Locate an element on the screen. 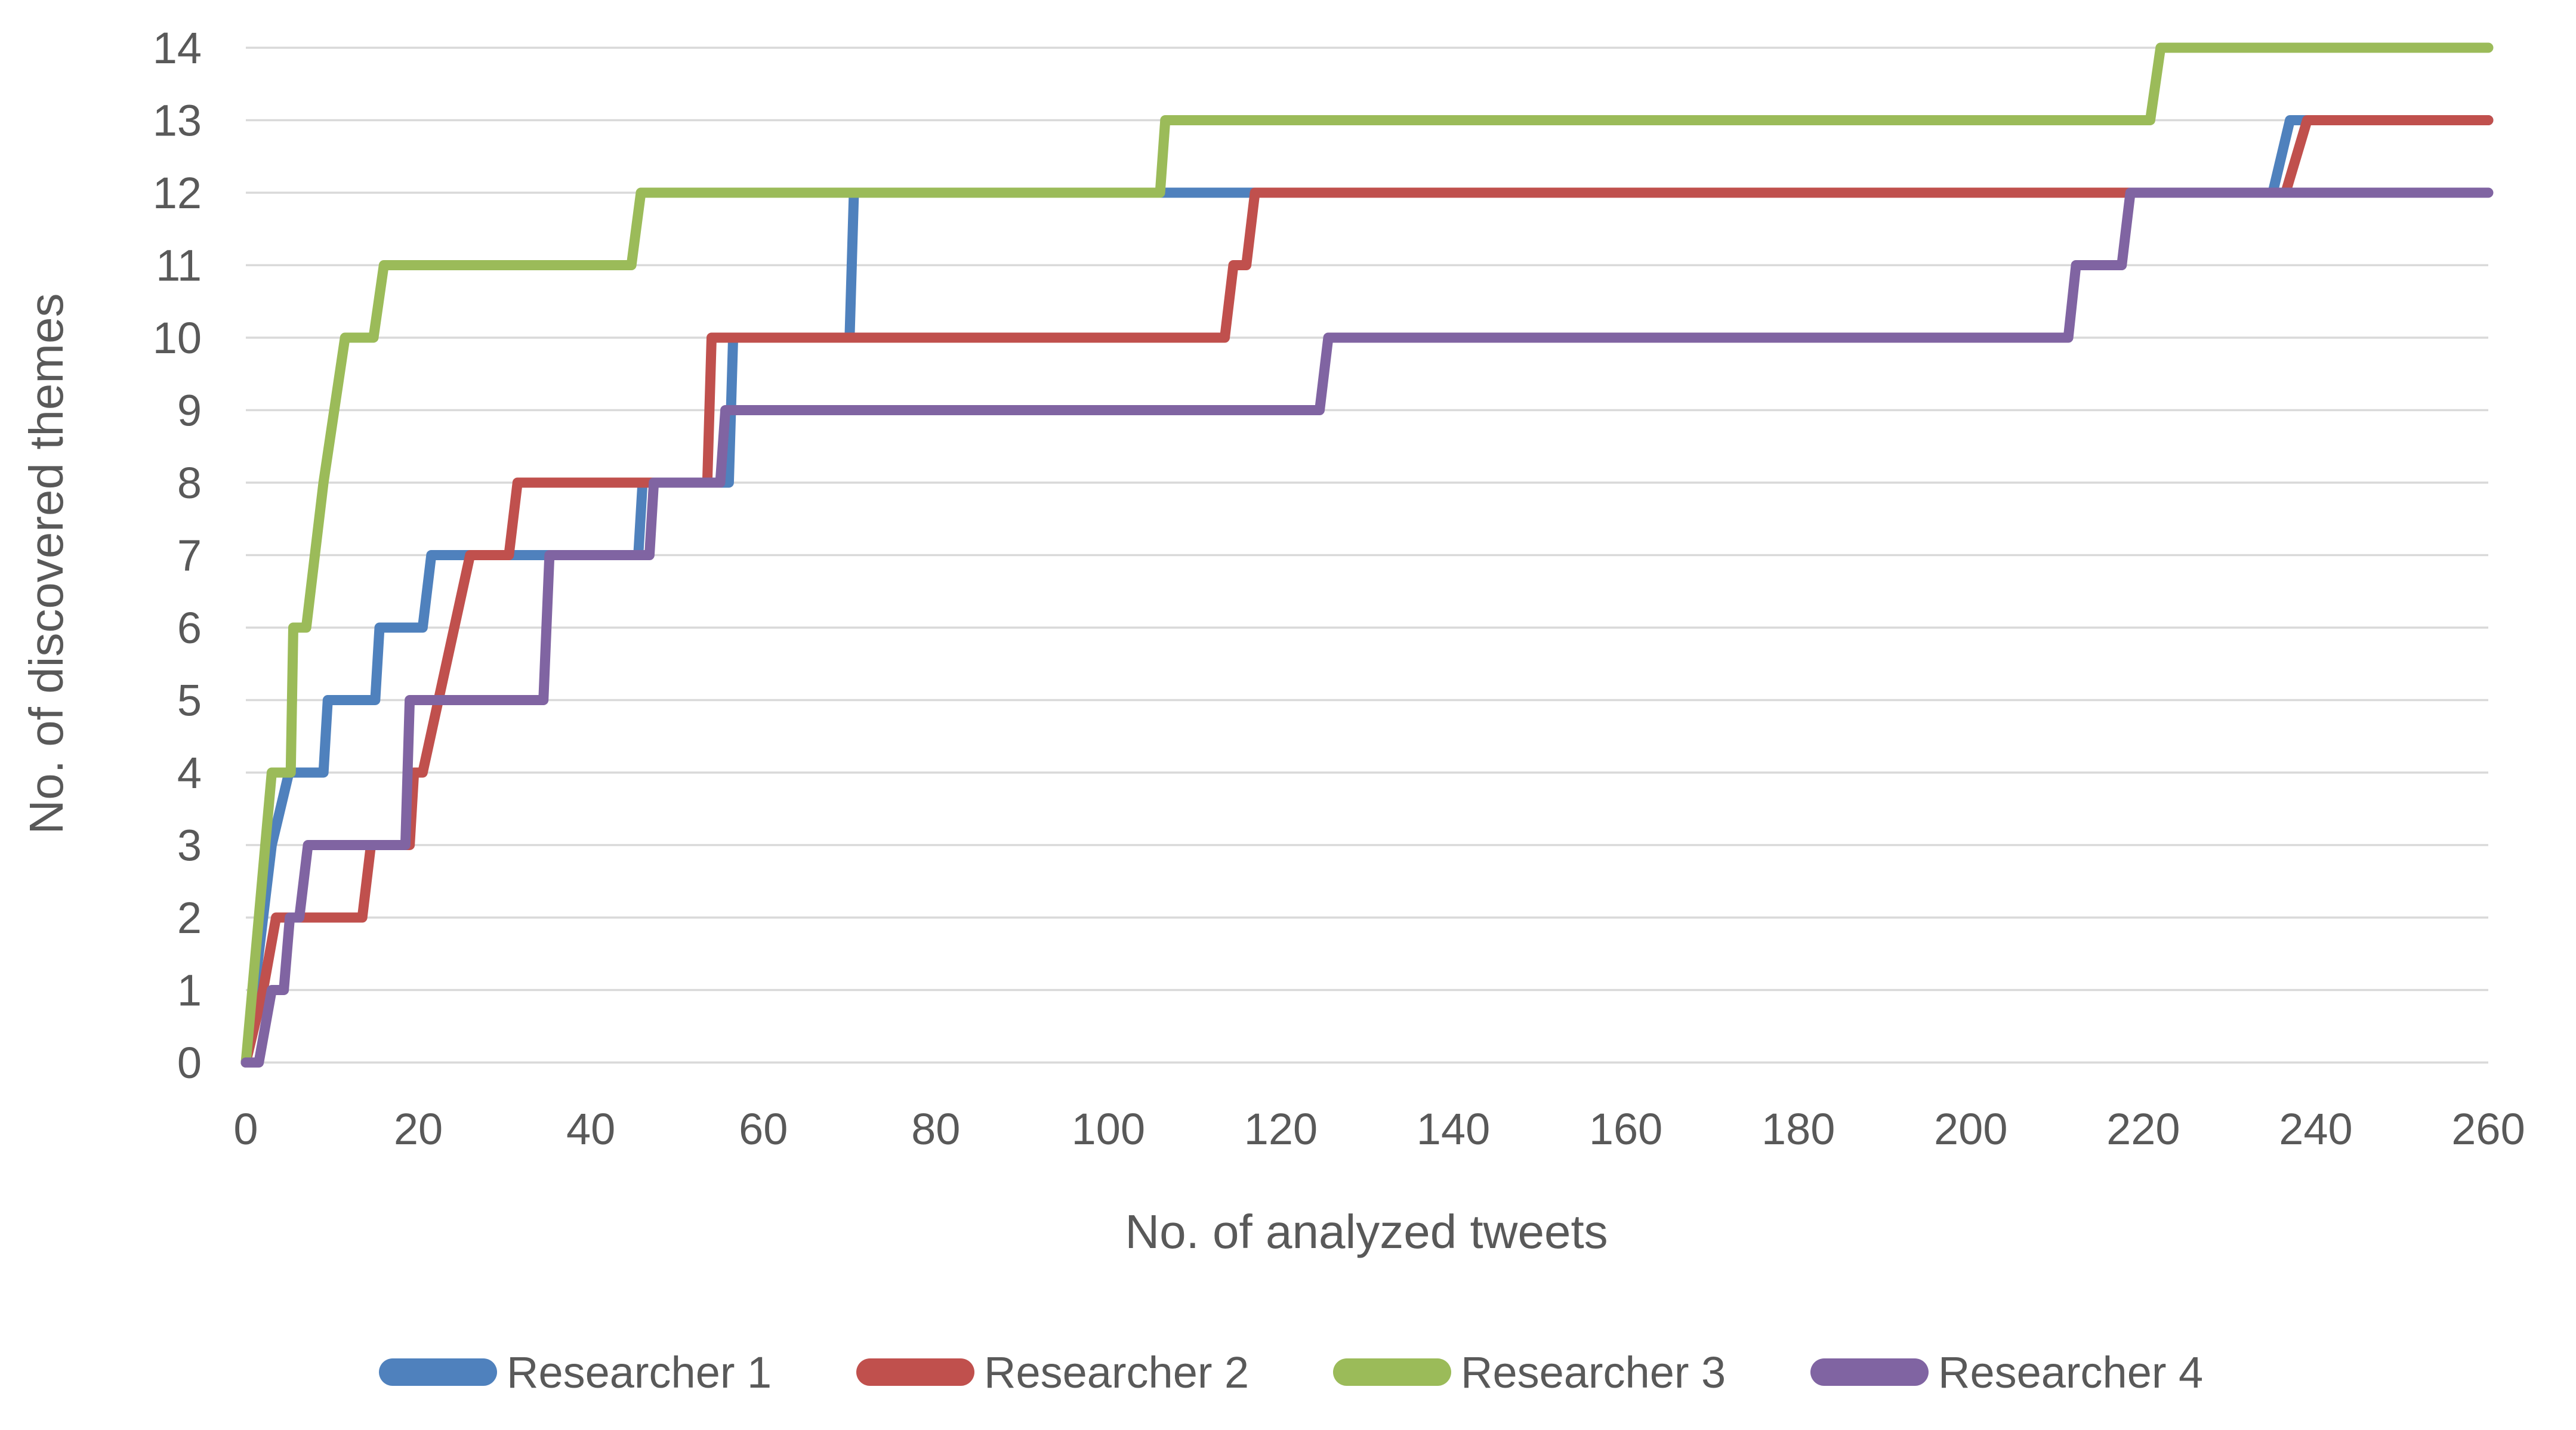 The height and width of the screenshot is (1430, 2576). legend-label-researcher-4: Researcher 4 is located at coordinates (2070, 1372).